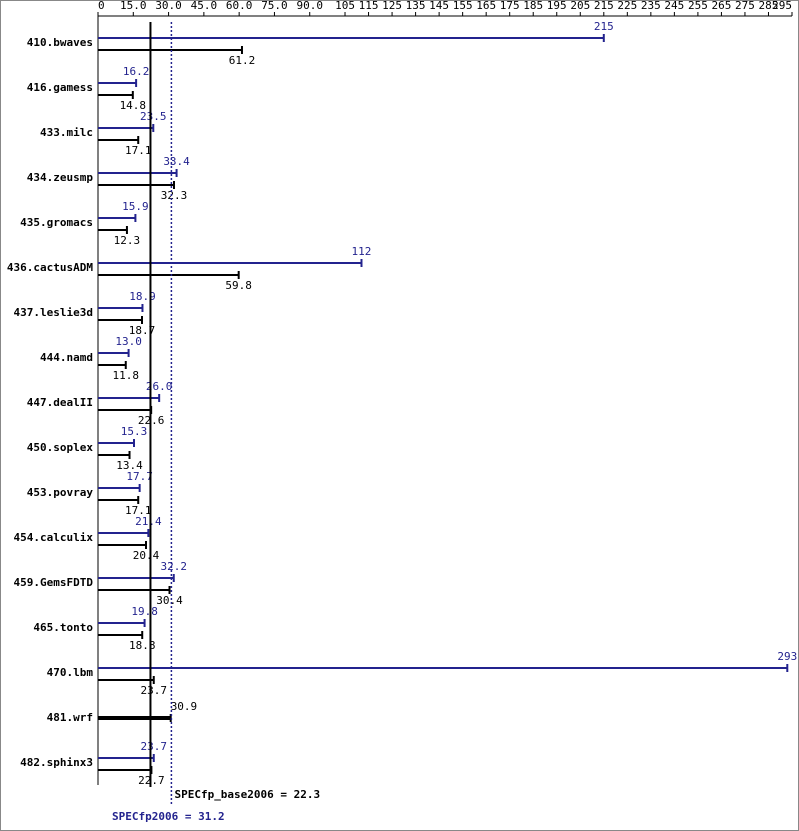 This screenshot has height=831, width=799. What do you see at coordinates (53, 312) in the screenshot?
I see `category-label: 437.leslie3d` at bounding box center [53, 312].